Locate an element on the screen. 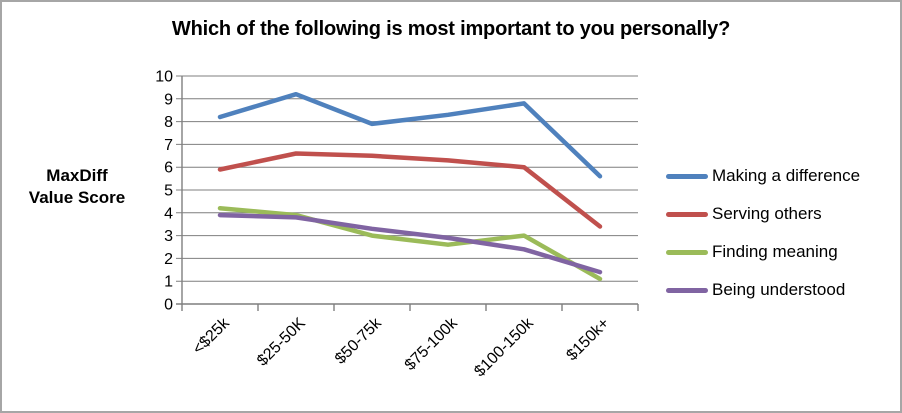  x-category-label: $75-100k is located at coordinates (432, 344).